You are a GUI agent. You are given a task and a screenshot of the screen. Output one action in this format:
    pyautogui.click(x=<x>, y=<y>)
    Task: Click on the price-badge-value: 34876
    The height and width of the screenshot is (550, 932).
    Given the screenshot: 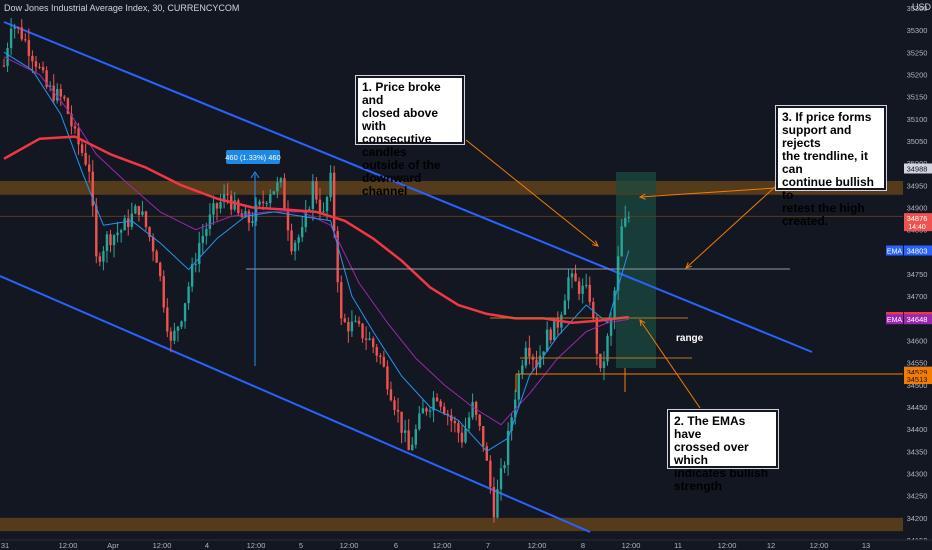 What is the action you would take?
    pyautogui.click(x=917, y=218)
    